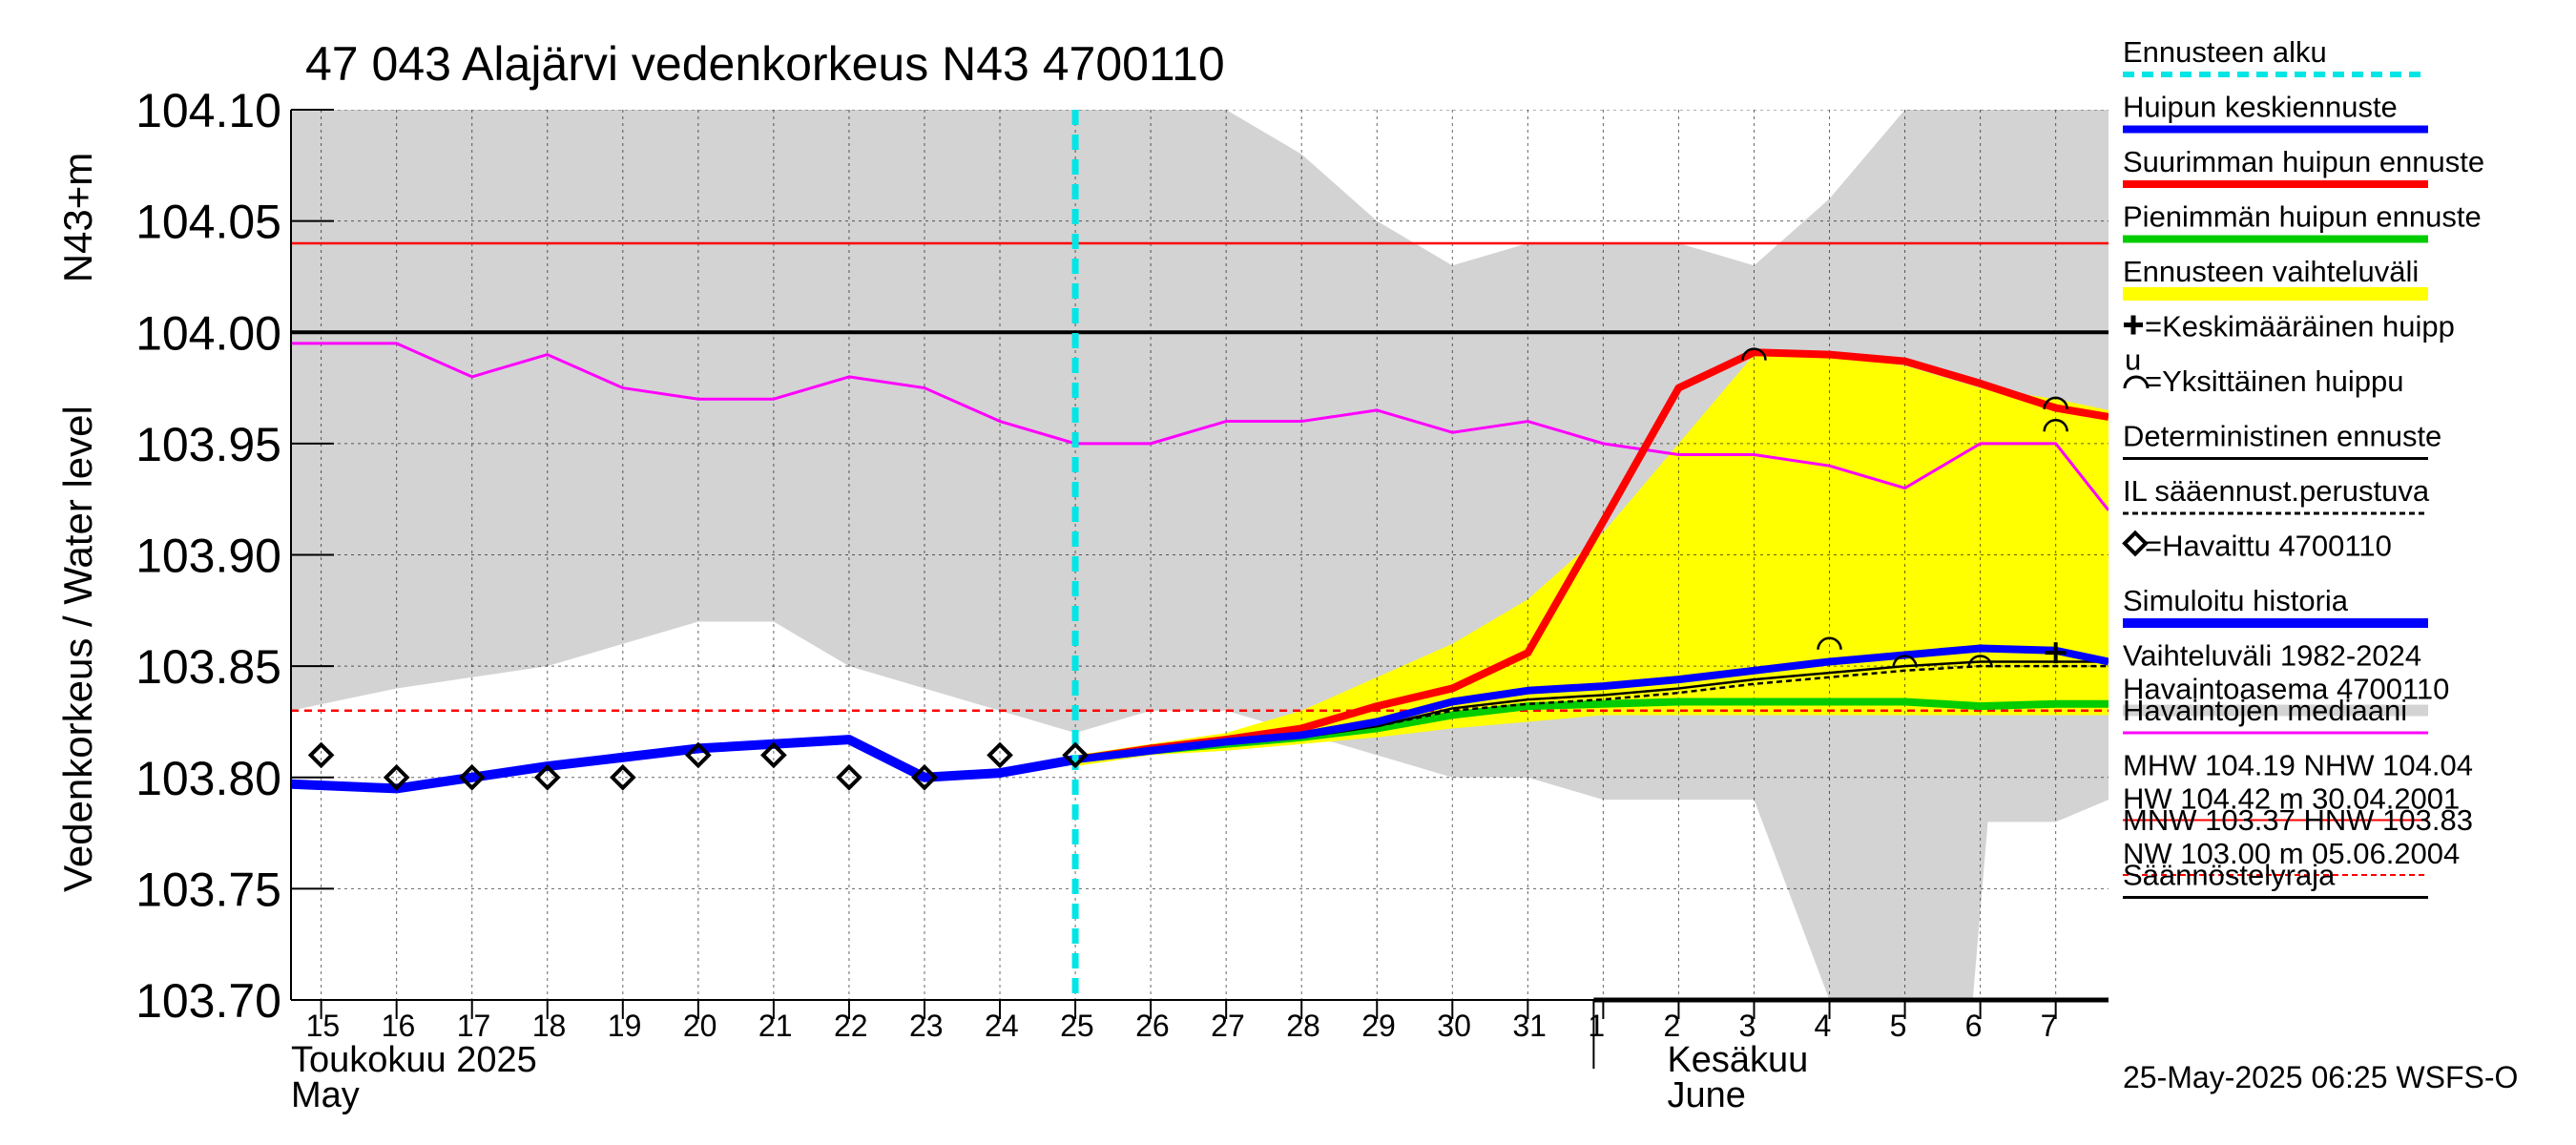  I want to click on y-axis-unit-label: N43+m, so click(77, 218).